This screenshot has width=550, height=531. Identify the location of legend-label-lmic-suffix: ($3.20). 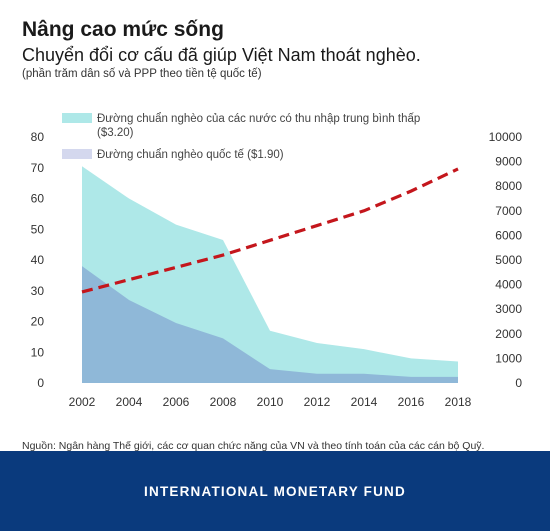
(115, 133).